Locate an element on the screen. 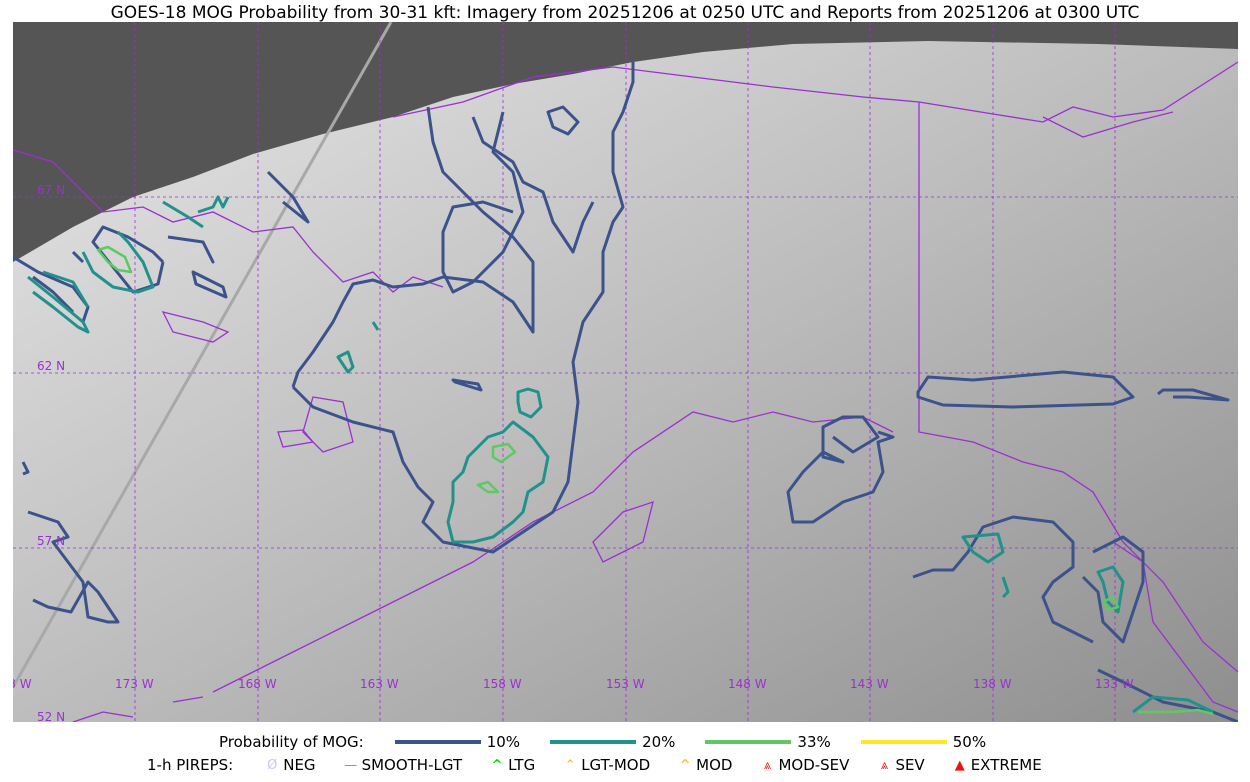 This screenshot has height=782, width=1250. mod-sev-icon: ⩓ is located at coordinates (767, 765).